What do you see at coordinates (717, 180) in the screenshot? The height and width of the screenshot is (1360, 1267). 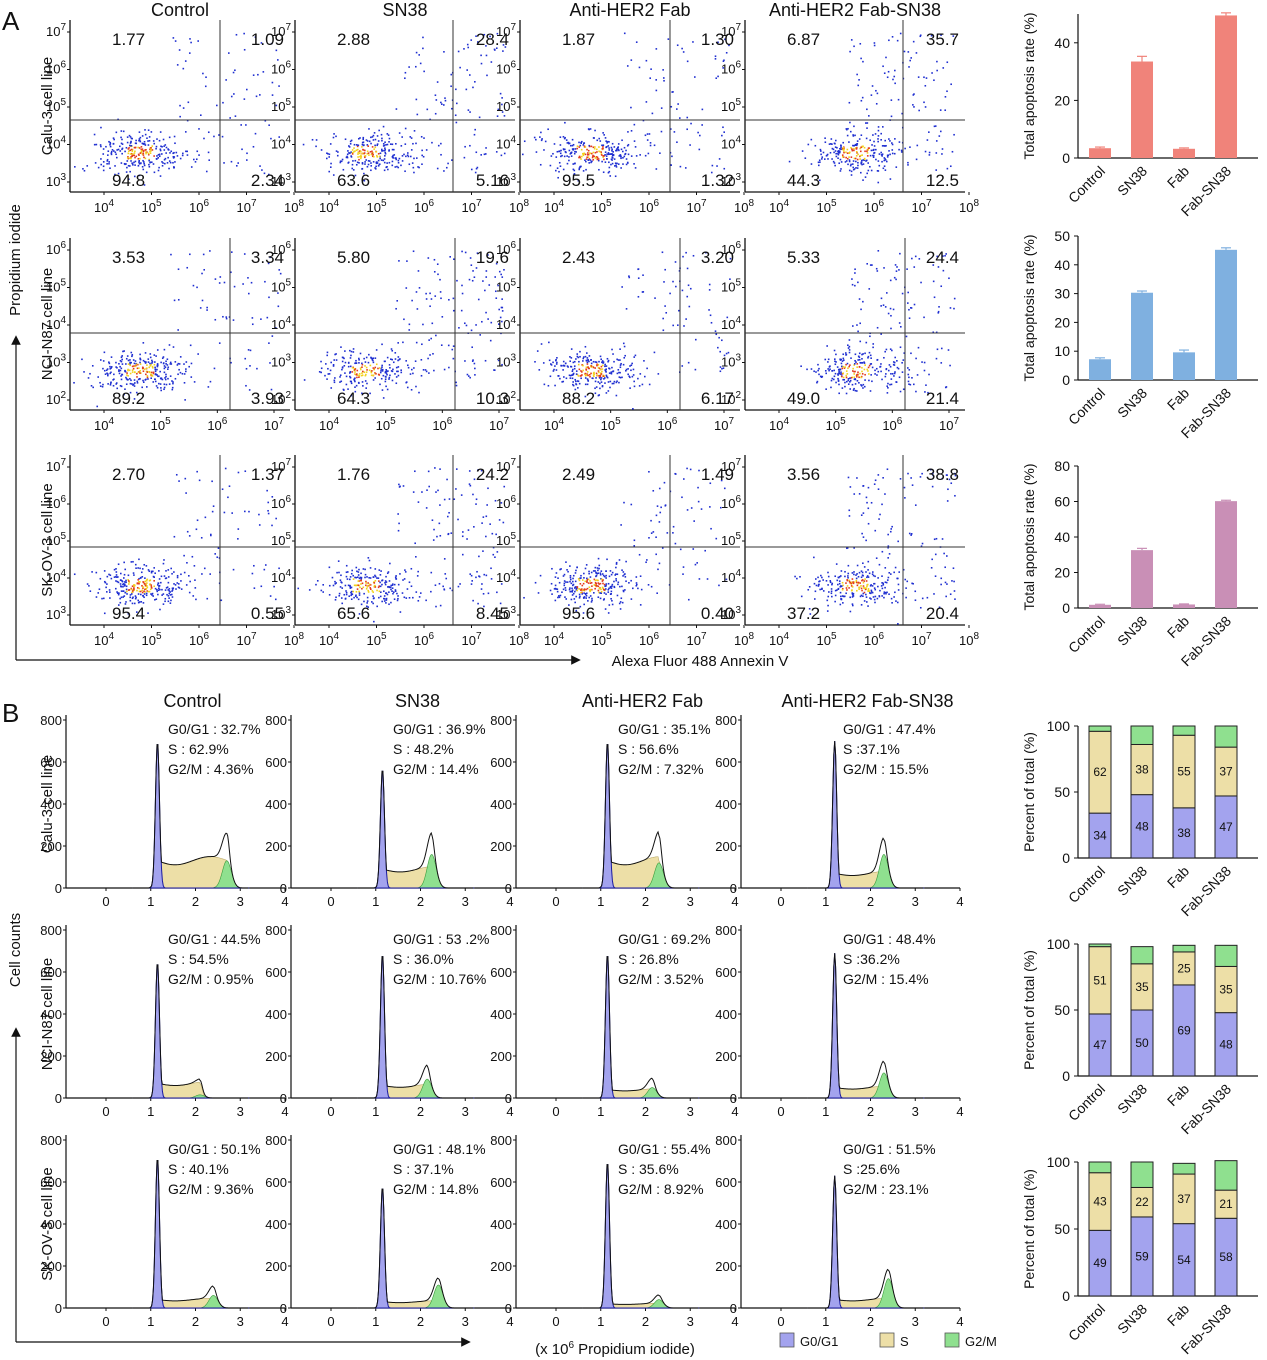 I see `quadrant-lower-right: 1.32` at bounding box center [717, 180].